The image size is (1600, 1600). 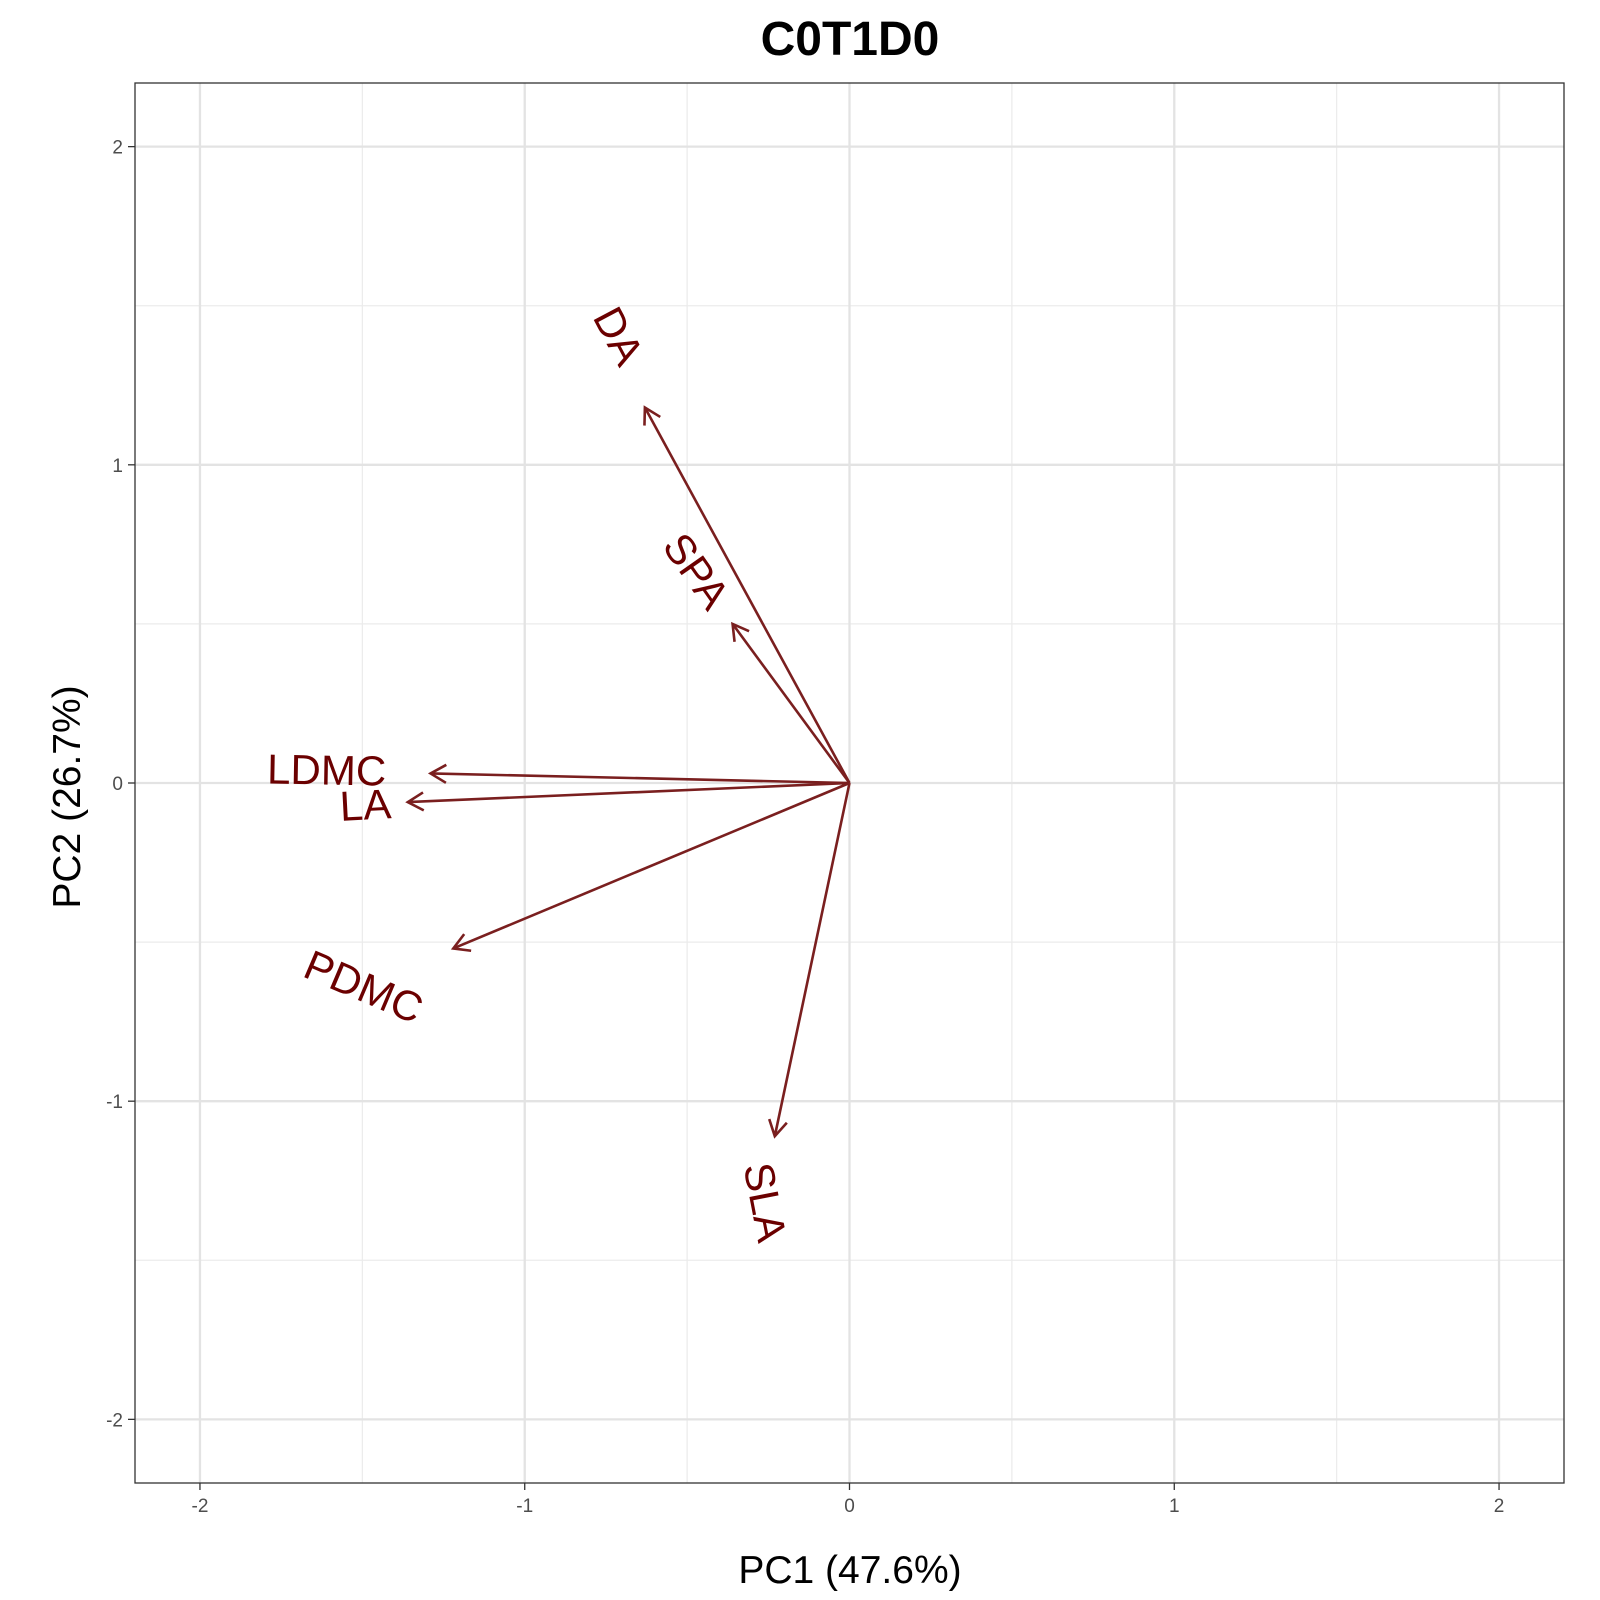 I want to click on arrow-head-ldmc, so click(x=437, y=773).